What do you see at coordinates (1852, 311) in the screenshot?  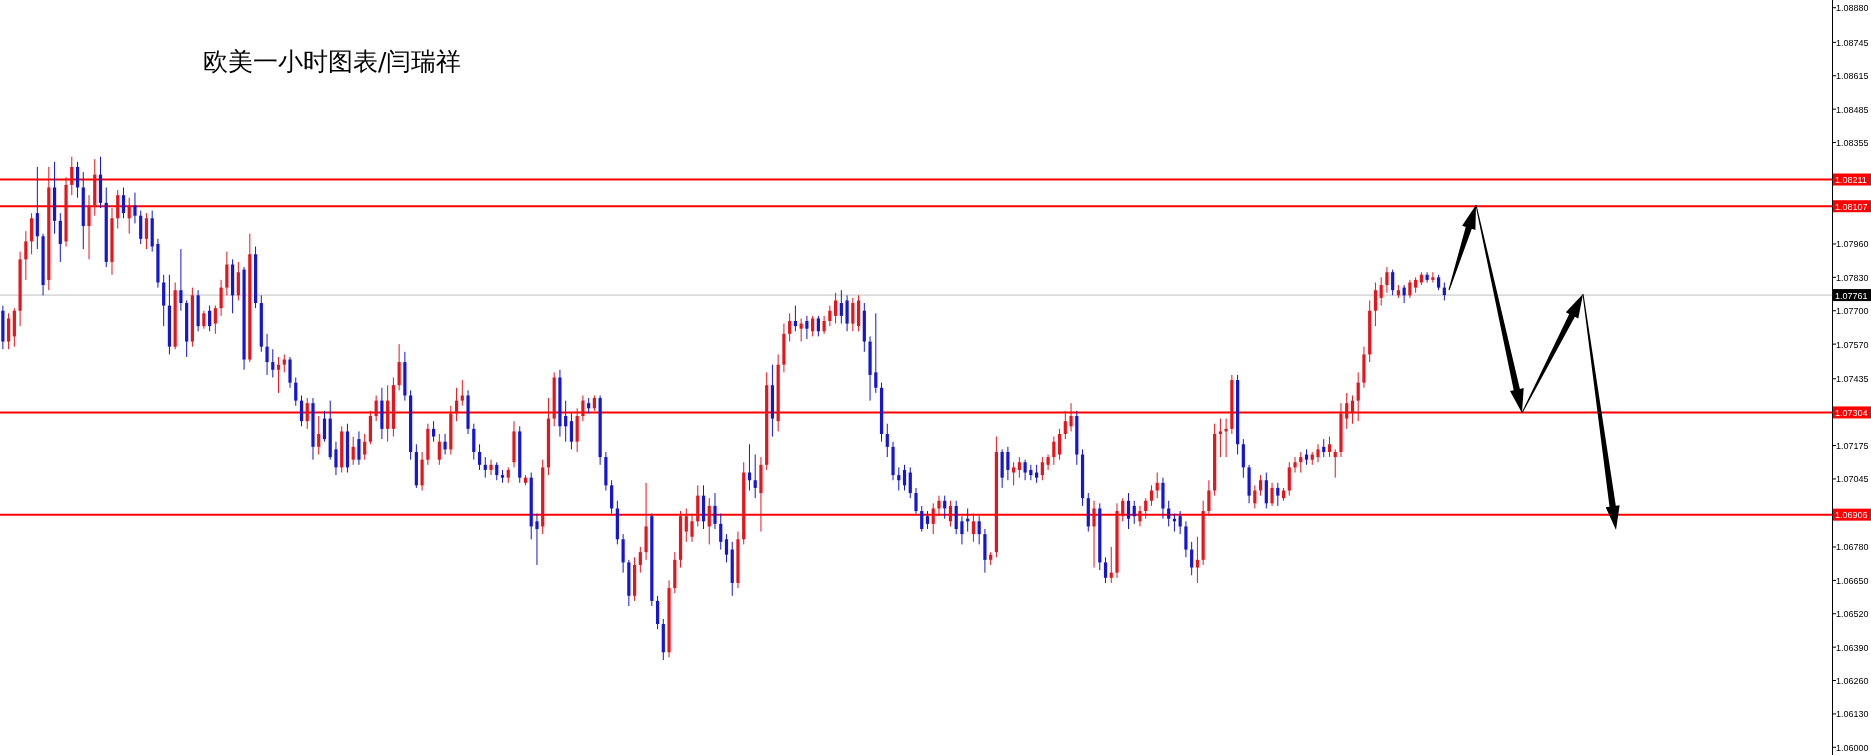 I see `y-tick-label: 1.07700` at bounding box center [1852, 311].